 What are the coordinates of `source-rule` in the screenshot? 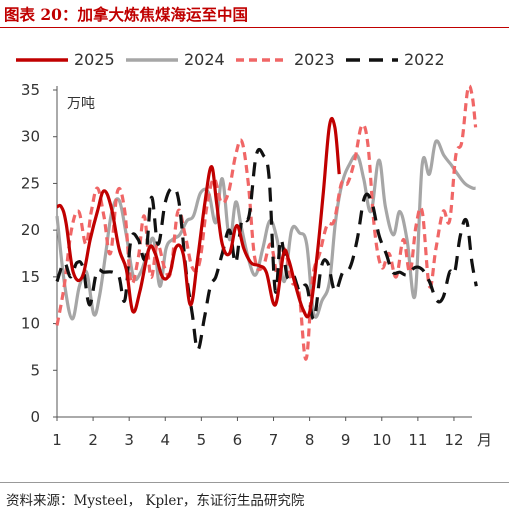 It's located at (254, 482).